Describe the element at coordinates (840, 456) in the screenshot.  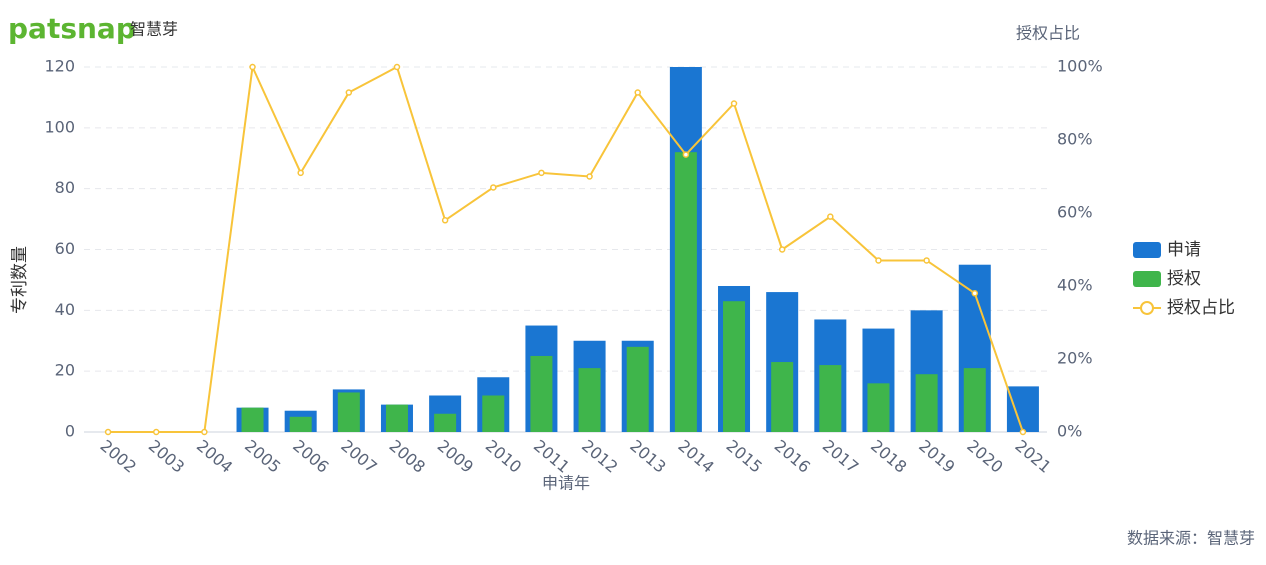
I see `x-tick-label: 2017` at that location.